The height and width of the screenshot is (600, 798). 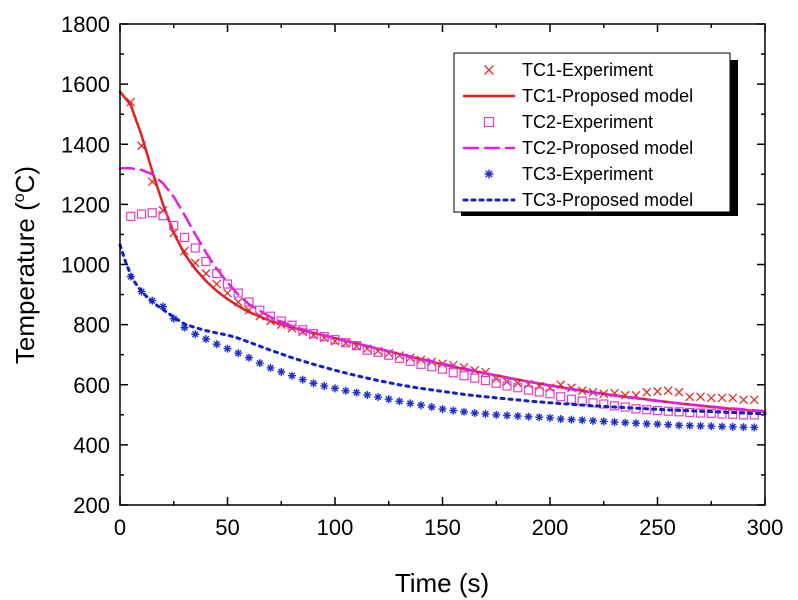 What do you see at coordinates (568, 122) in the screenshot?
I see `legend-entry: TC2-Experiment` at bounding box center [568, 122].